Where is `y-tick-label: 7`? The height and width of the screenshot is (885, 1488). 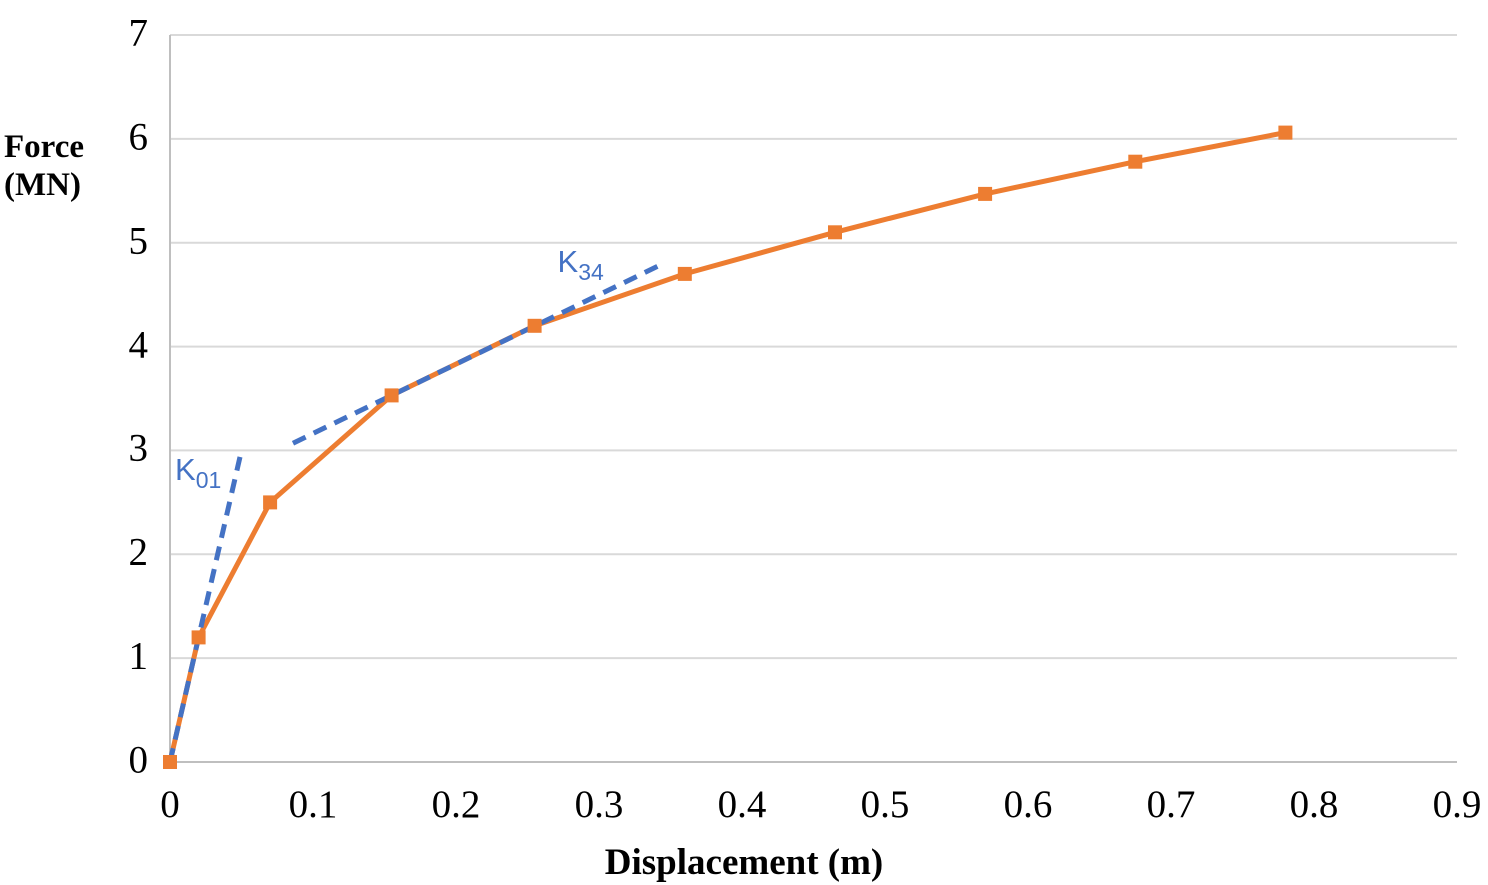
y-tick-label: 7 is located at coordinates (138, 33).